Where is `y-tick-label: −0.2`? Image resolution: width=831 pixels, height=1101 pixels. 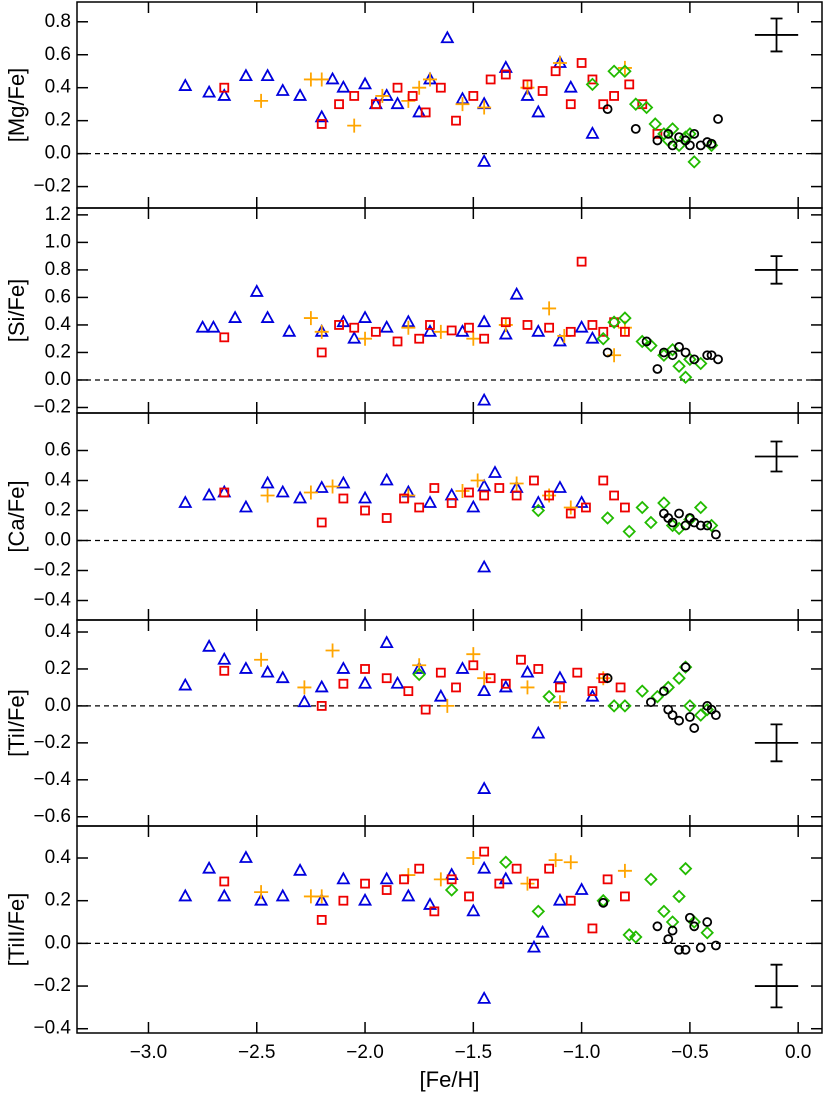 y-tick-label: −0.2 is located at coordinates (52, 407).